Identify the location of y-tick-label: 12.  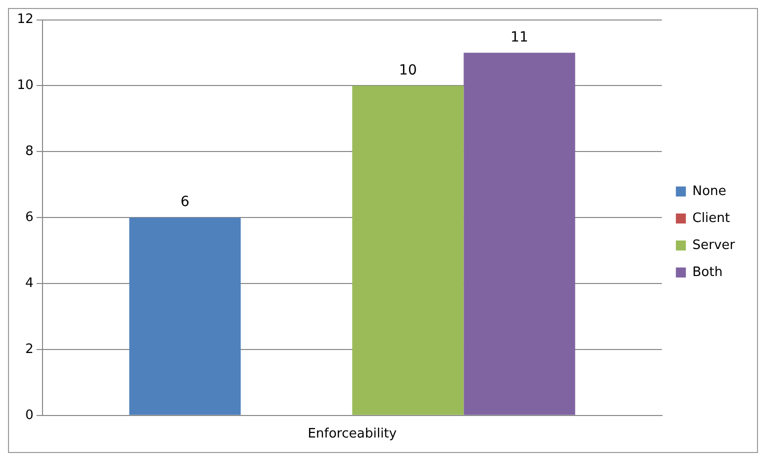
(25, 20).